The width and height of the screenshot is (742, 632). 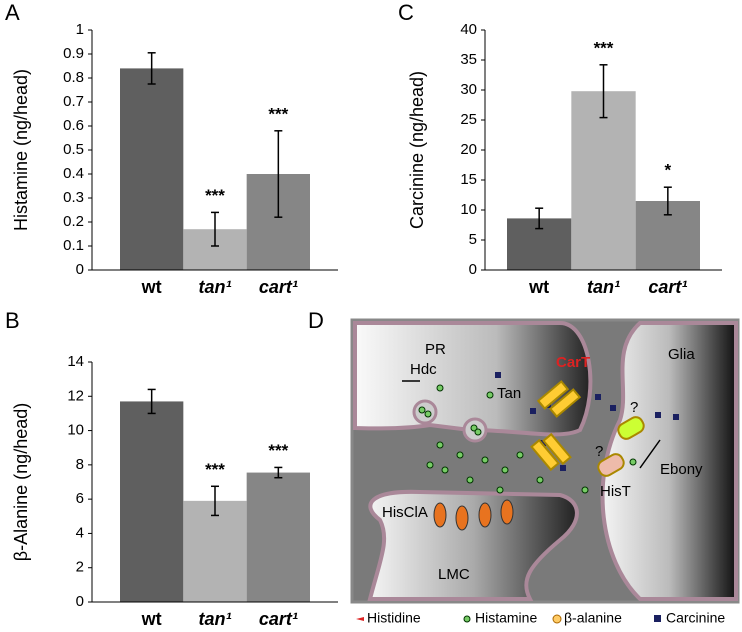 I want to click on vesicle, so click(x=425, y=412).